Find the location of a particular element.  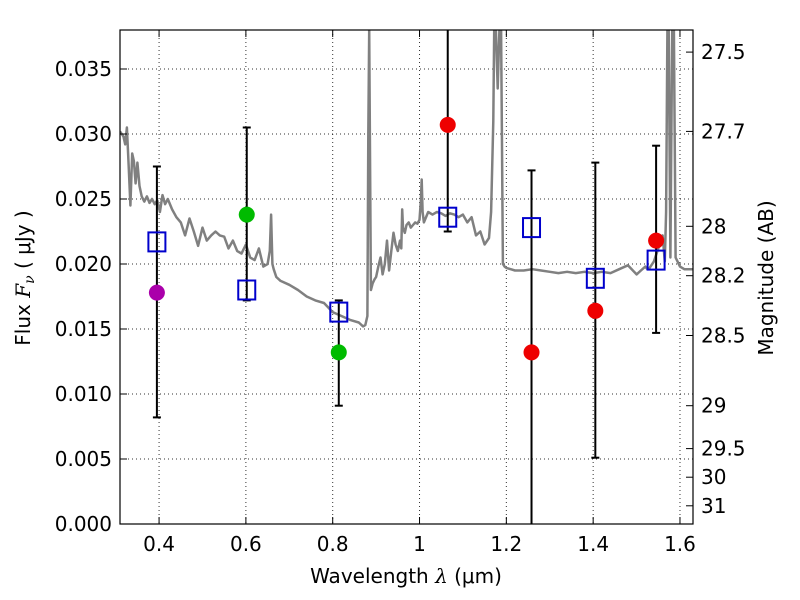

y2-axis-label: Magnitude (AB) is located at coordinates (766, 277).